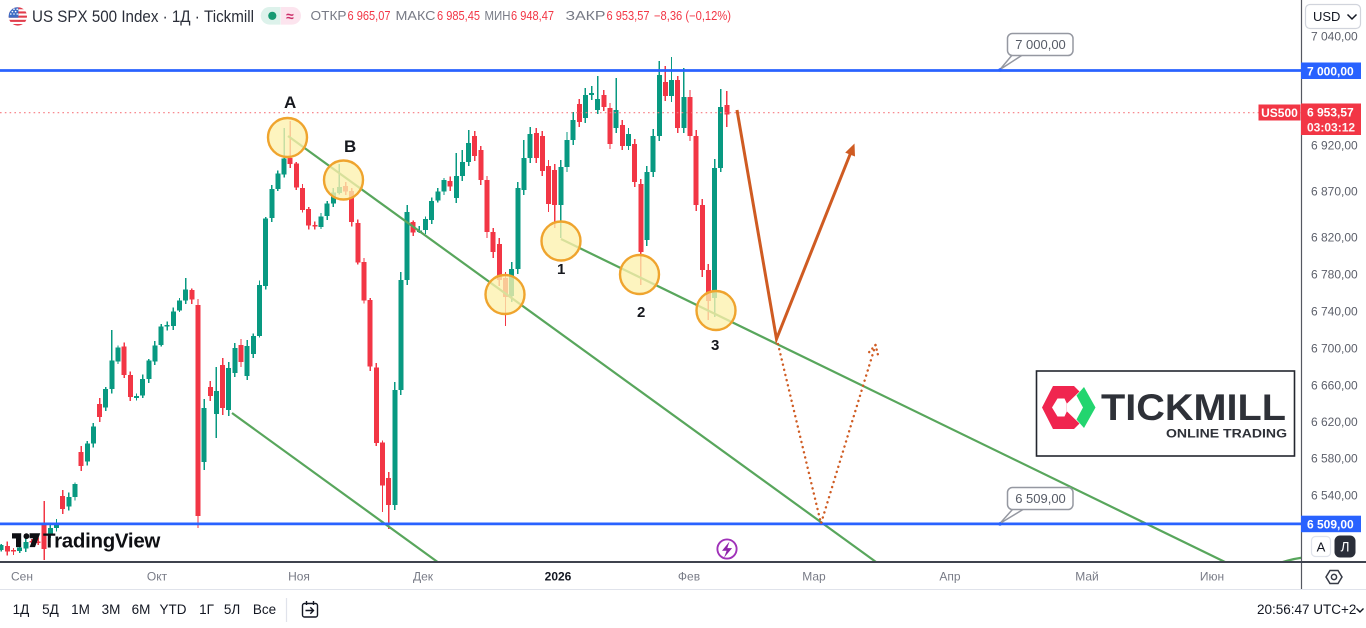  I want to click on svg-text: Все, so click(264, 609).